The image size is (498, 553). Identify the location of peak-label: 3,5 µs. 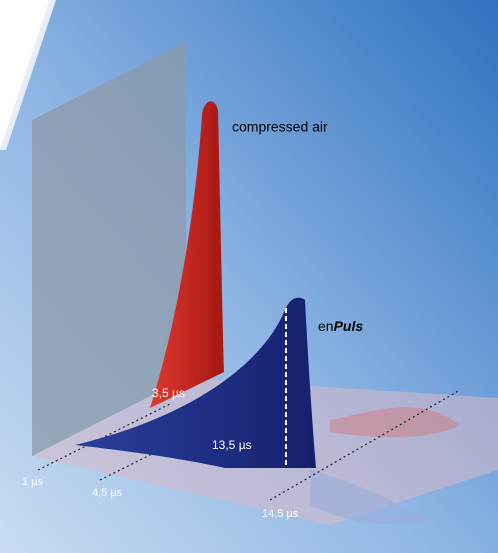
(168, 393).